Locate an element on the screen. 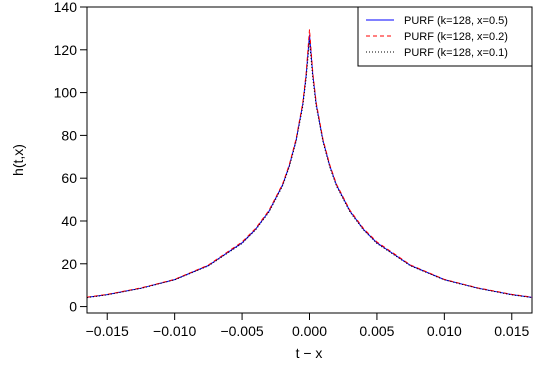 This screenshot has width=538, height=365. y-axis-label: h(t,x) is located at coordinates (18, 160).